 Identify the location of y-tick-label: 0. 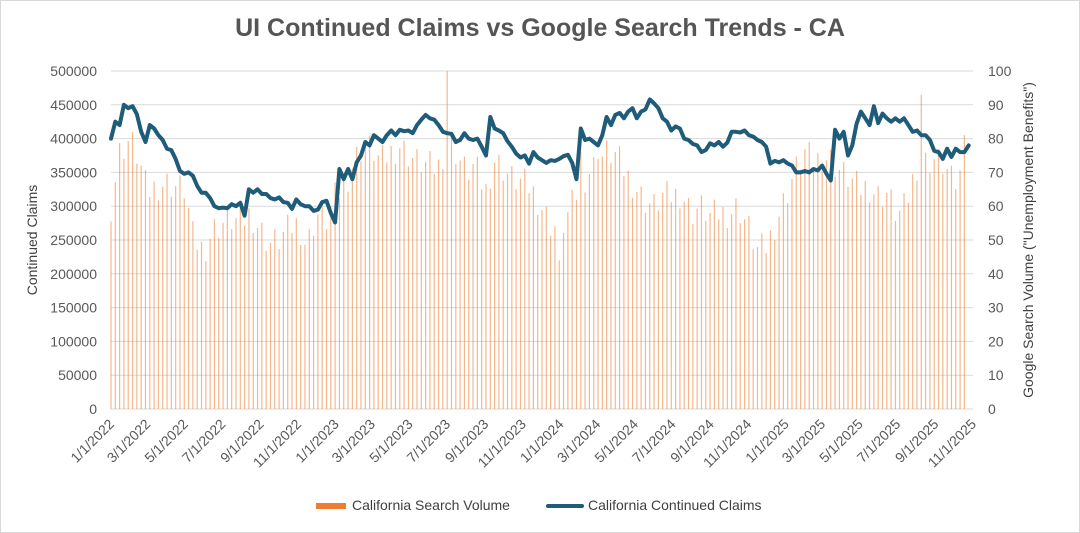
(93, 409).